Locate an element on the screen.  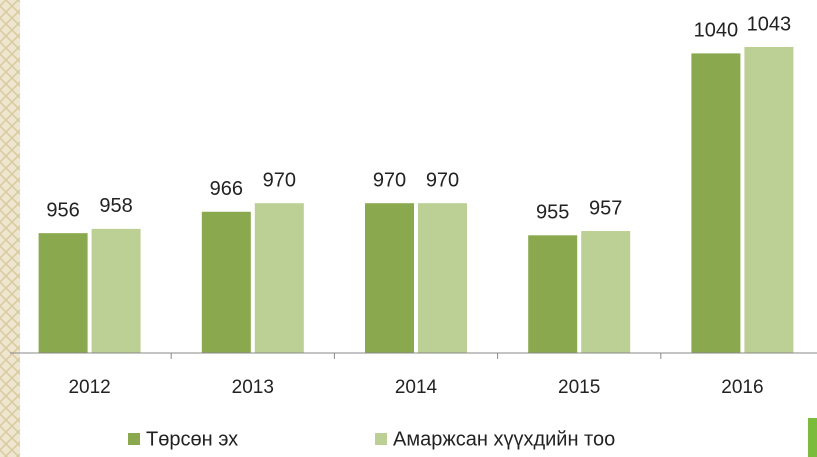
value-label: 956 is located at coordinates (62, 210).